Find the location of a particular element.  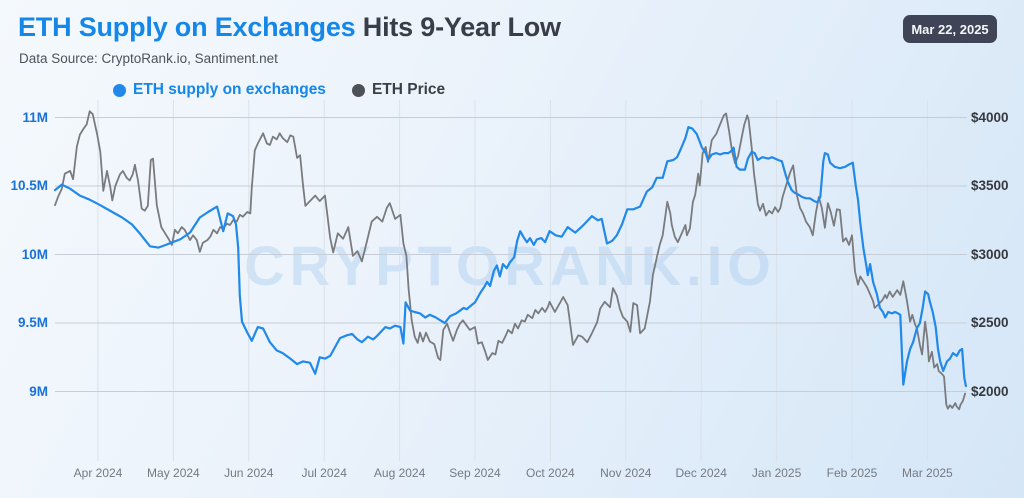

x-axis-tick-label: Jun 2024 is located at coordinates (249, 473).